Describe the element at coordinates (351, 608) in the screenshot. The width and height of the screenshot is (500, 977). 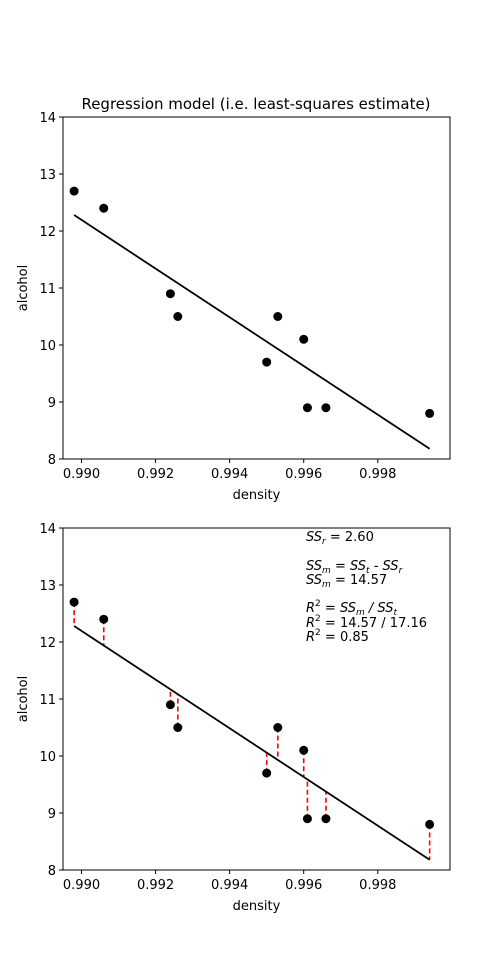
I see `r2-definition-text: R2 = SSm / SSt` at that location.